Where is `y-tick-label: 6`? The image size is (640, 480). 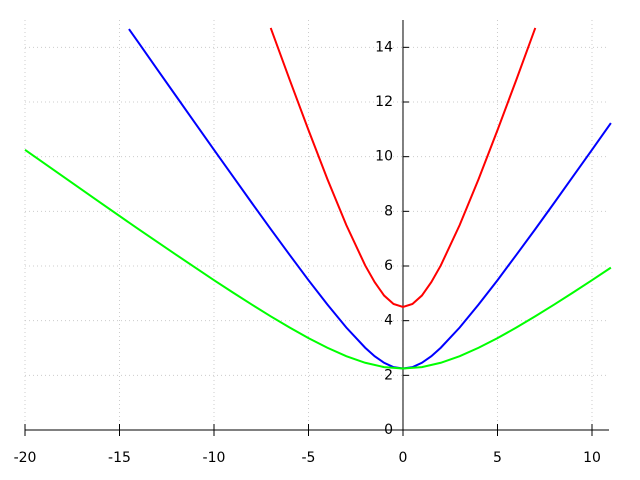
y-tick-label: 6 is located at coordinates (388, 266).